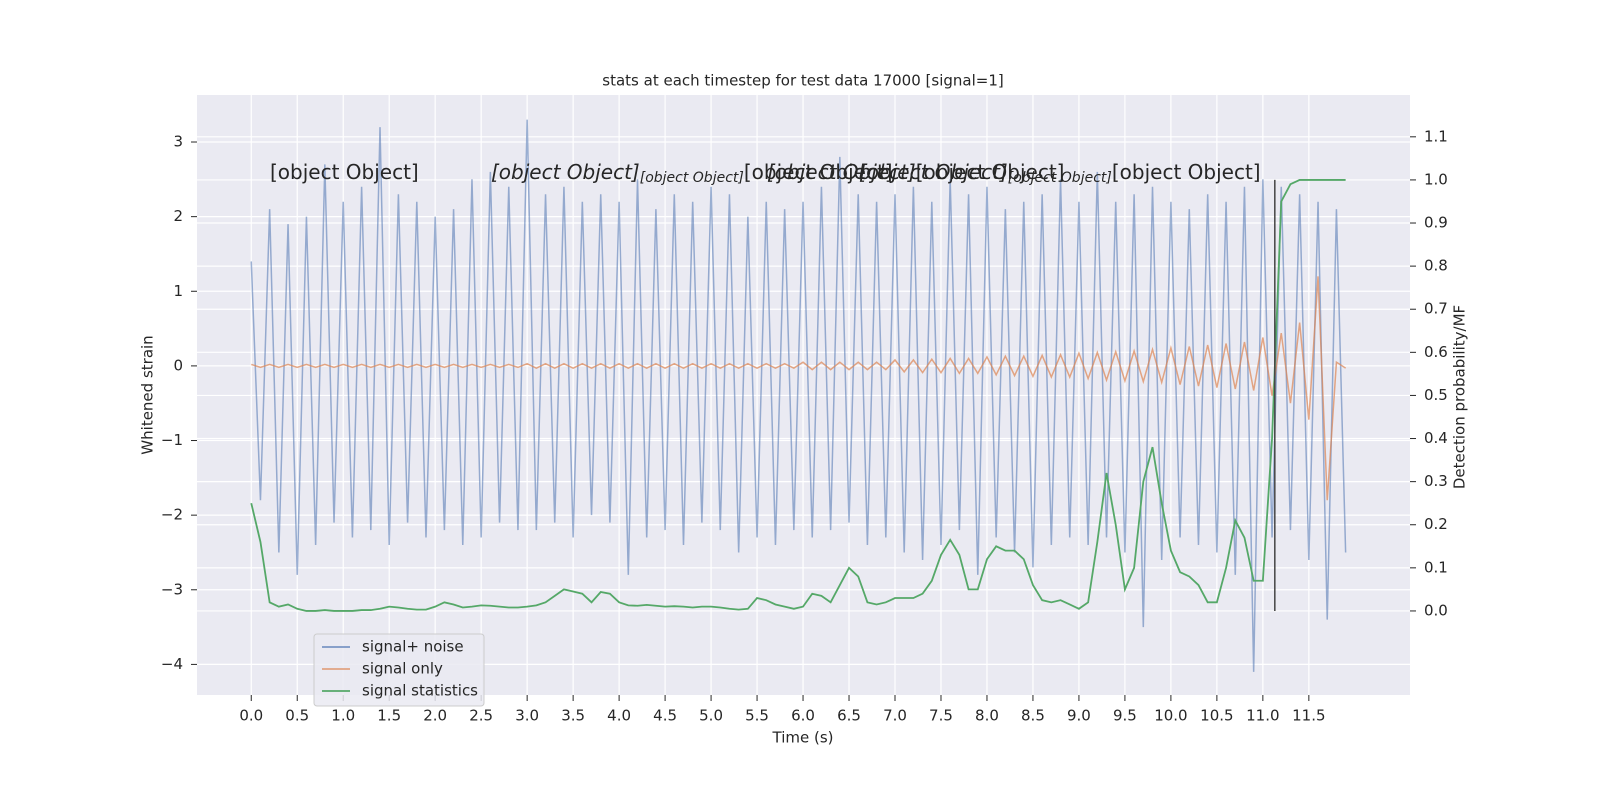 Image resolution: width=1600 pixels, height=800 pixels. I want to click on x-tick-label: 8.0, so click(987, 716).